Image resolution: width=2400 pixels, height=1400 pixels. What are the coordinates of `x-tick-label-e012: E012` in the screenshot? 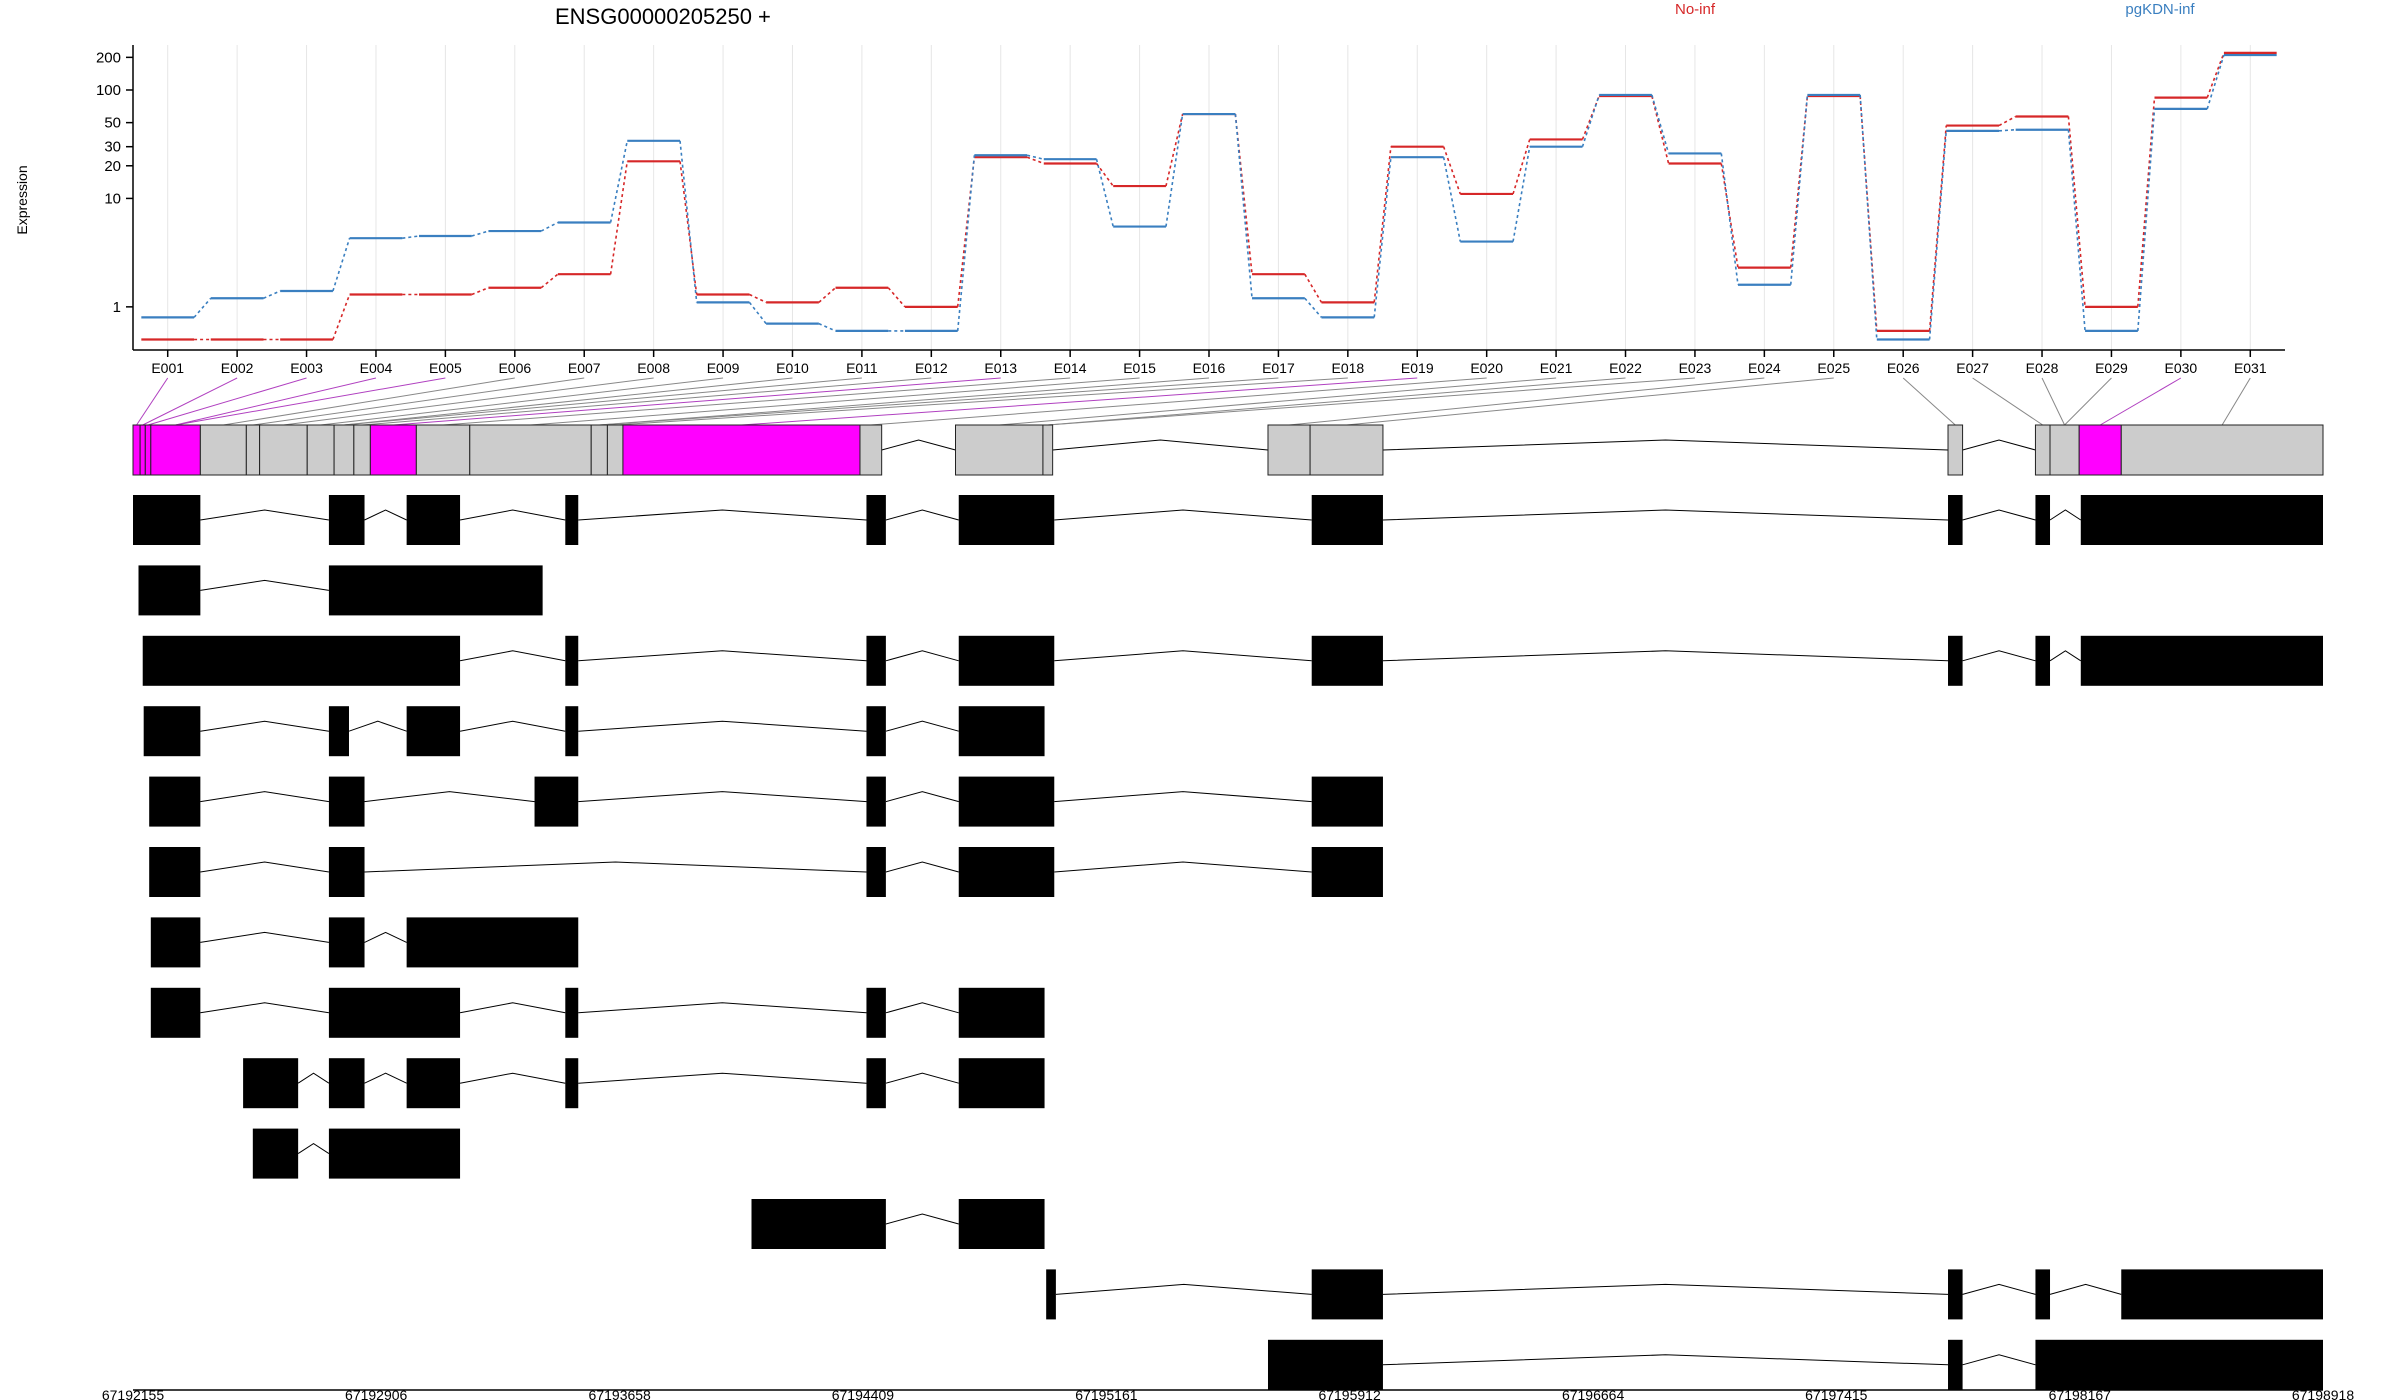 It's located at (931, 368).